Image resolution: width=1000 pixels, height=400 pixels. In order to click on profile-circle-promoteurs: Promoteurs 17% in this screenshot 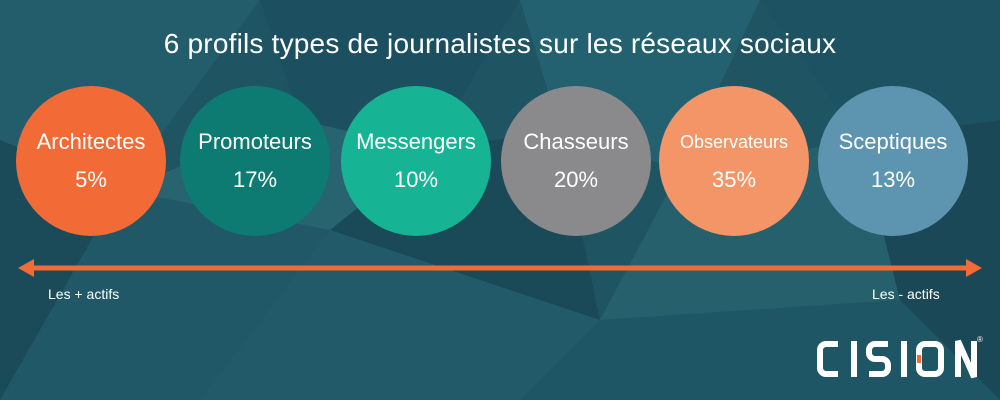, I will do `click(255, 161)`.